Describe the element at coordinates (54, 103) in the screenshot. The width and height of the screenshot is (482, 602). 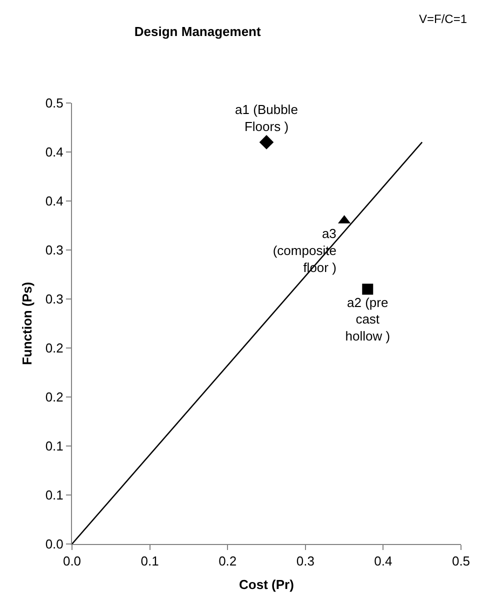
I see `y-tick-label: 0.5` at that location.